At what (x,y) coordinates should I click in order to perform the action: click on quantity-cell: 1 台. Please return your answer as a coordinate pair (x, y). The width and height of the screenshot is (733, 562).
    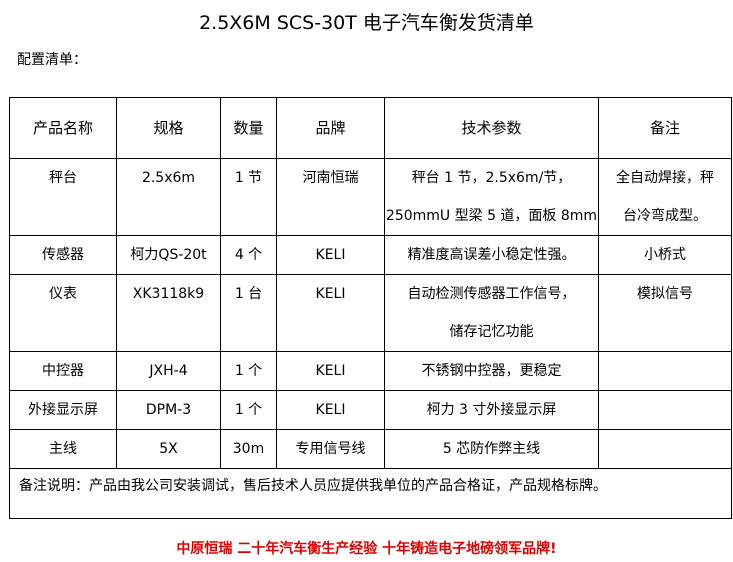
    Looking at the image, I should click on (248, 313).